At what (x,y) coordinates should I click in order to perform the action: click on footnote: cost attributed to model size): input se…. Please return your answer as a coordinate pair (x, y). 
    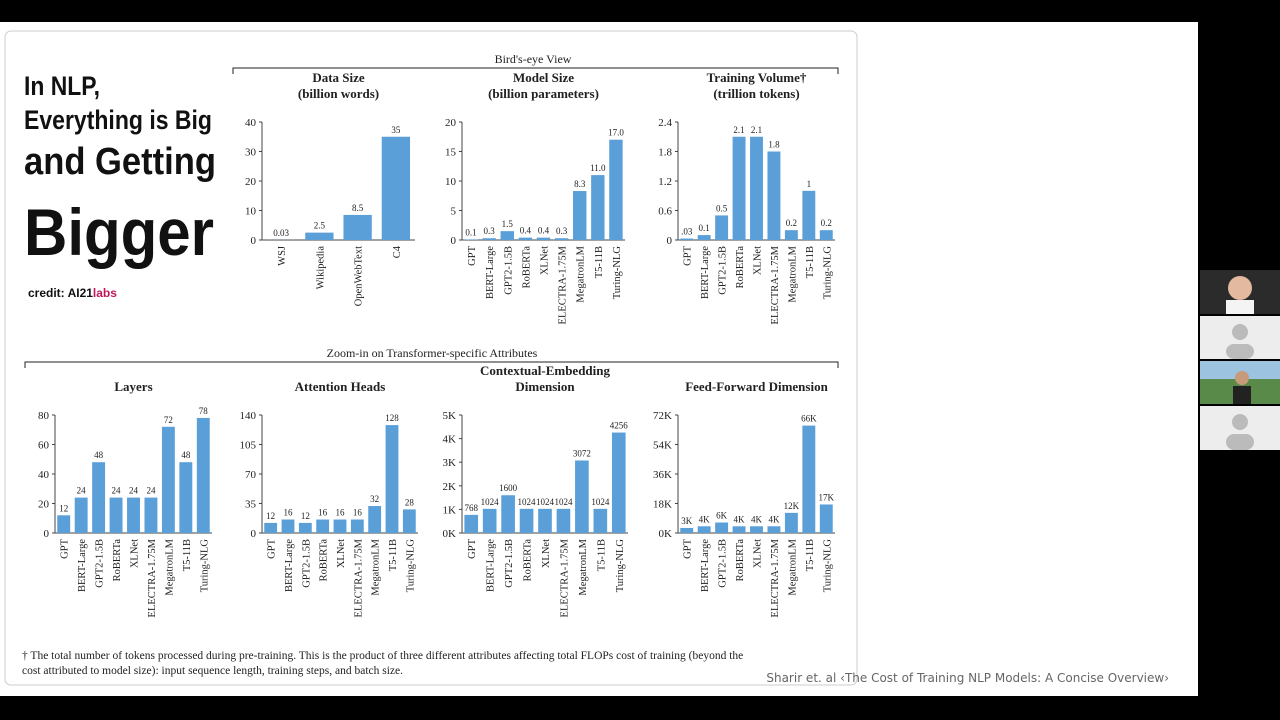
    Looking at the image, I should click on (212, 671).